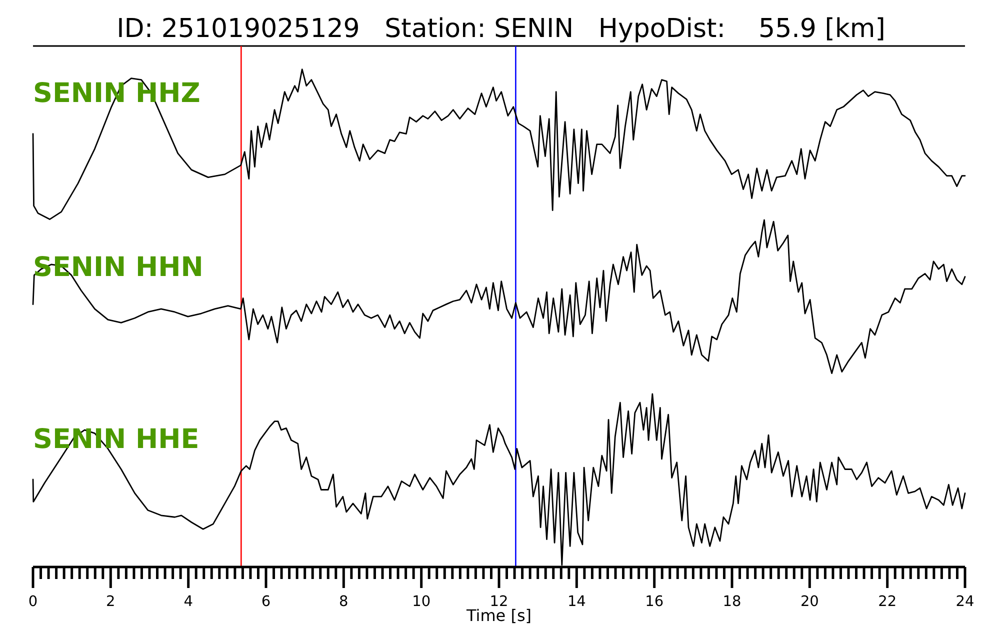  What do you see at coordinates (576, 602) in the screenshot?
I see `x-tick-label: 14` at bounding box center [576, 602].